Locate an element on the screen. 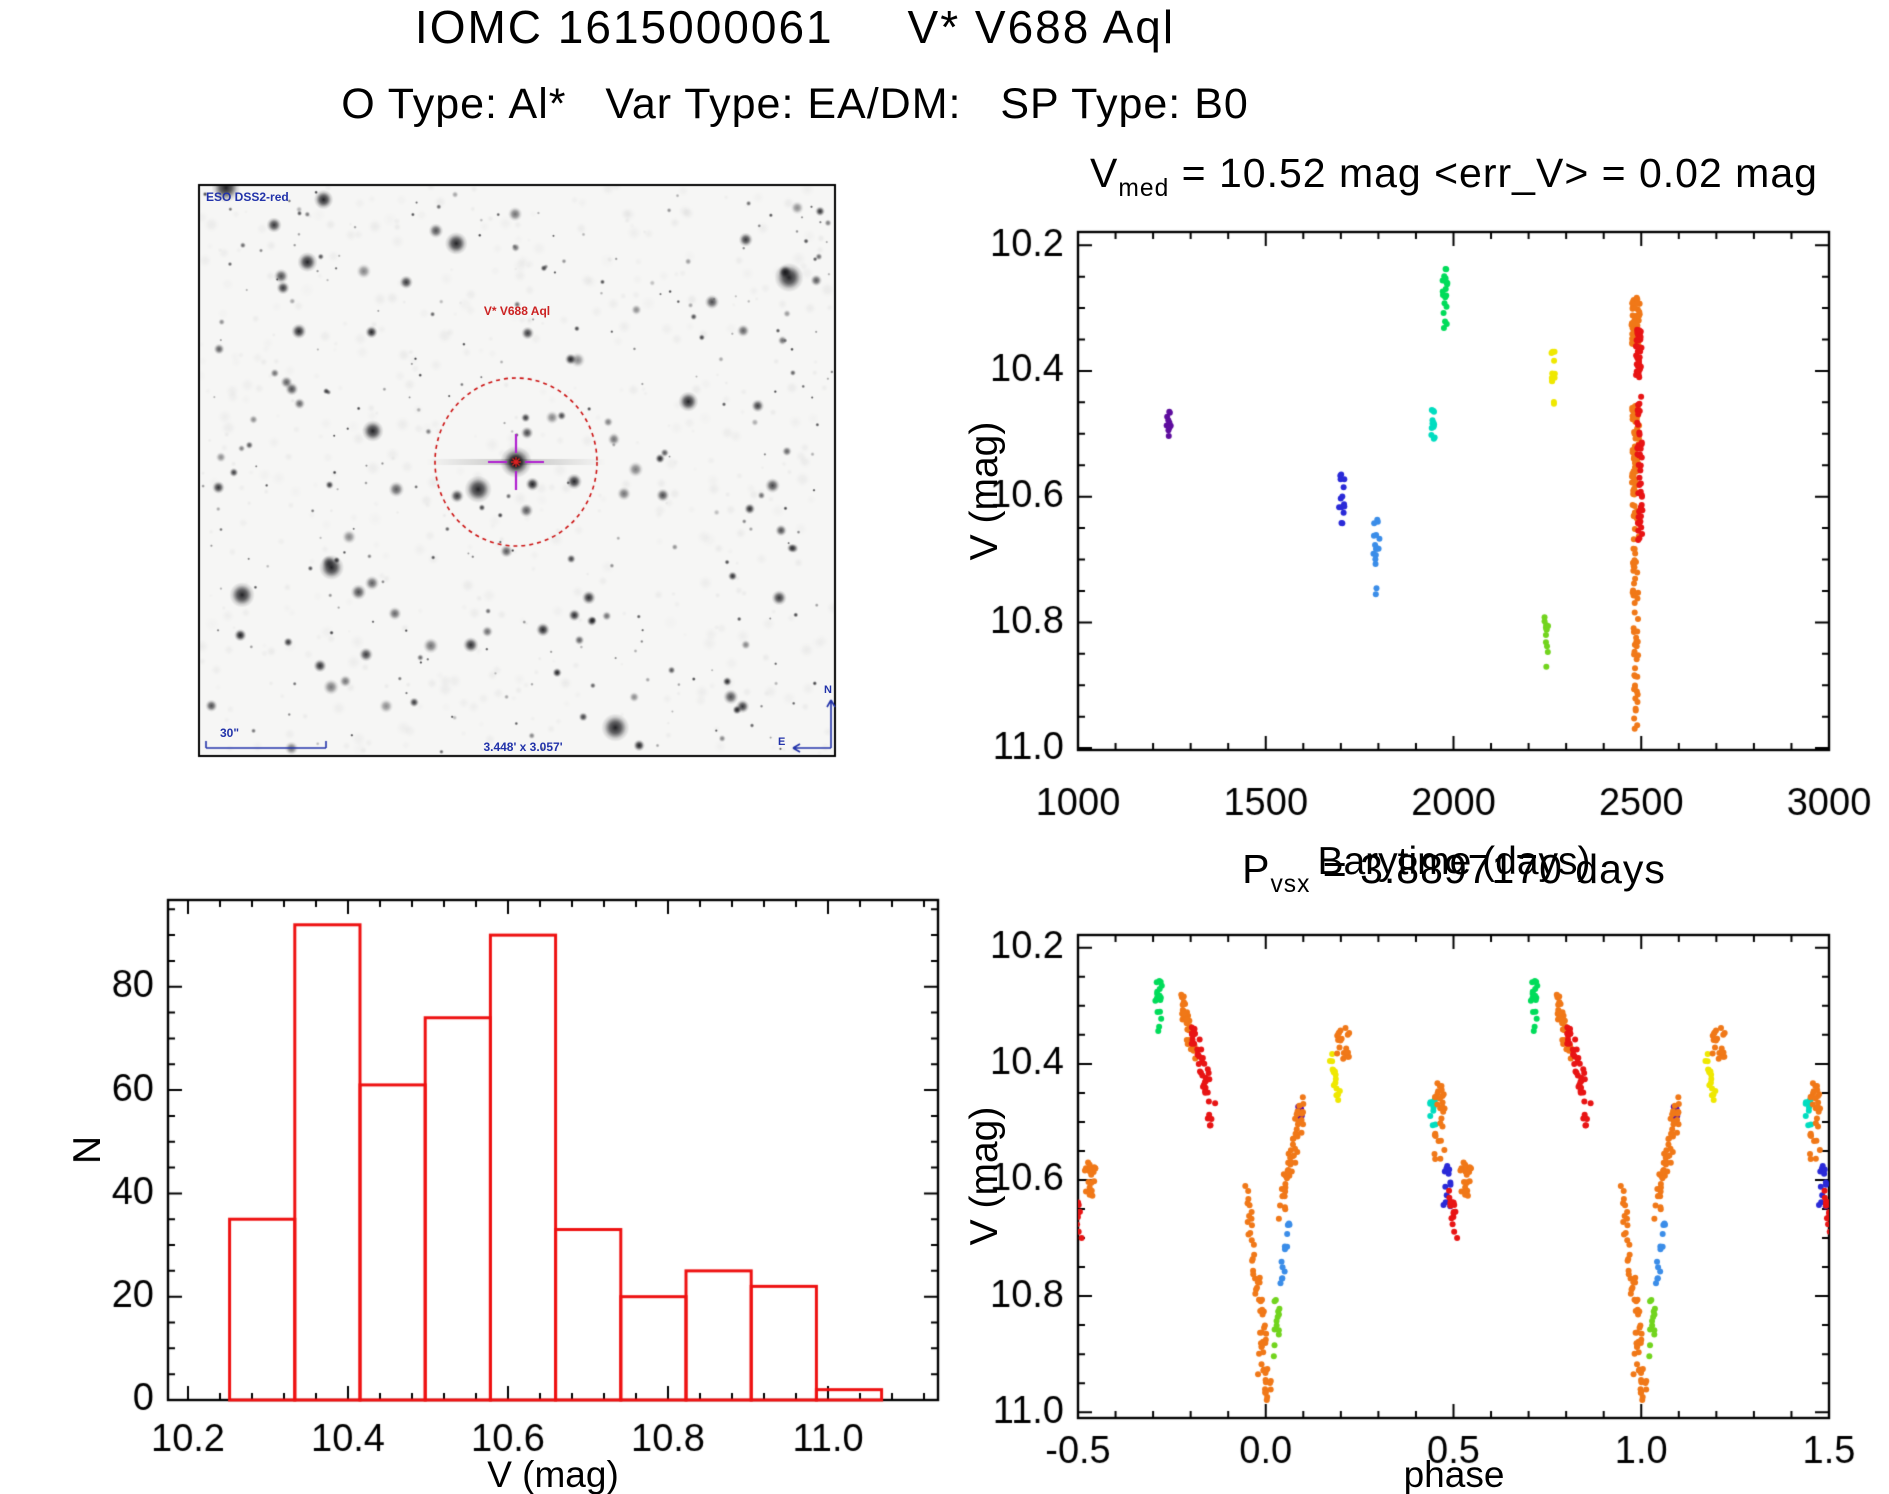 Image resolution: width=1889 pixels, height=1494 pixels. pvsx-symbol: P is located at coordinates (1256, 869).